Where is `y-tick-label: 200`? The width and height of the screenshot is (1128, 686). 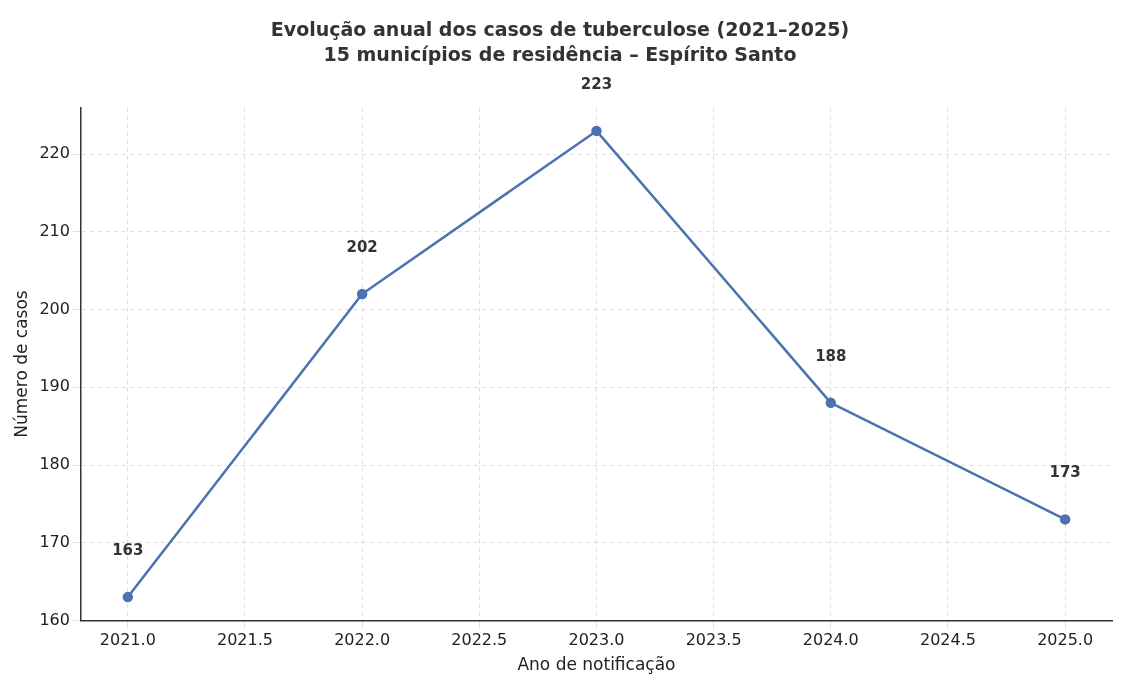
y-tick-label: 200 is located at coordinates (54, 308).